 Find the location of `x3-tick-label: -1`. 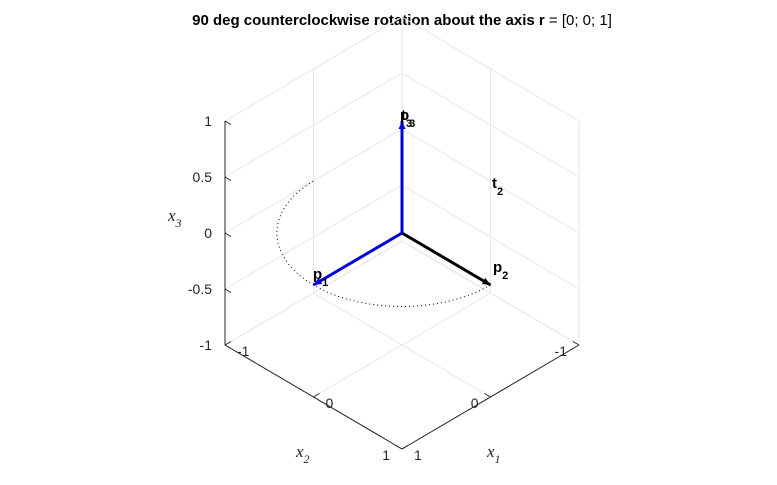

x3-tick-label: -1 is located at coordinates (206, 345).